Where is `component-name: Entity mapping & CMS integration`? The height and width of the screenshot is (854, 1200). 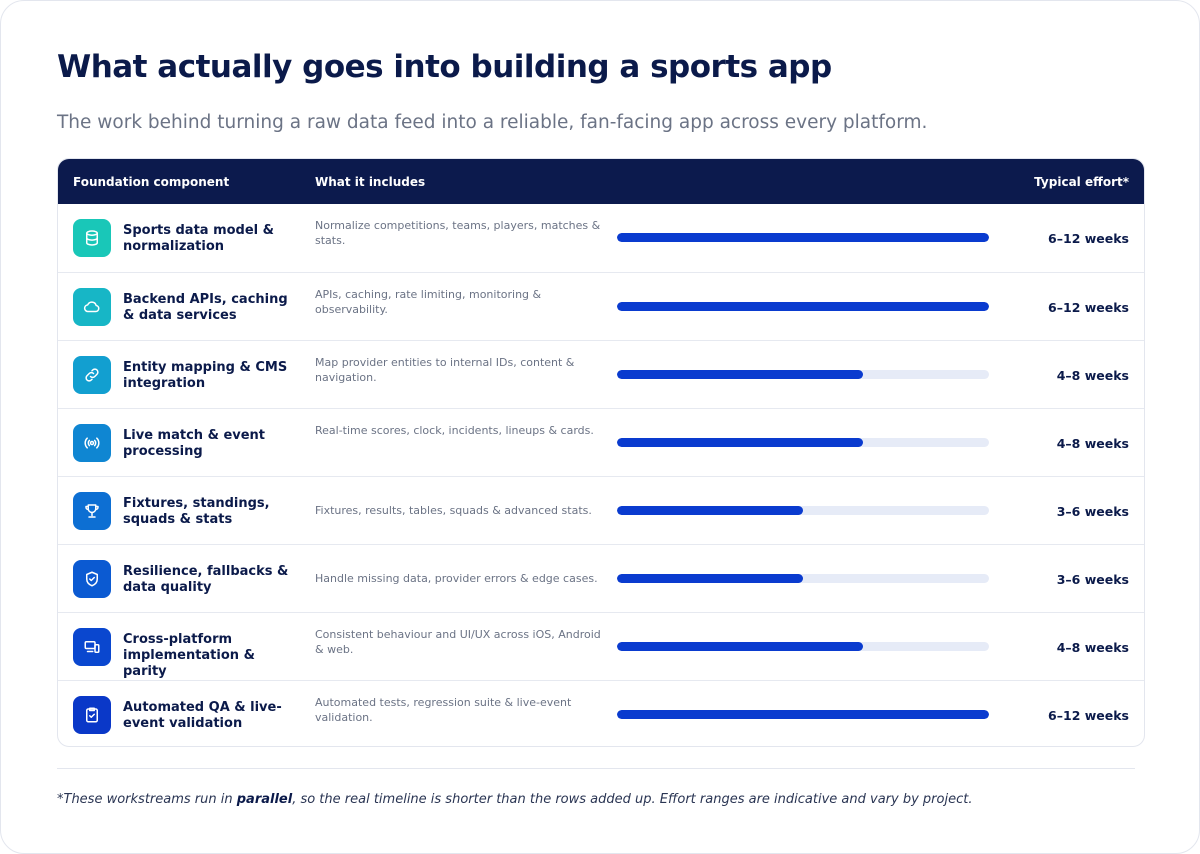
component-name: Entity mapping & CMS integration is located at coordinates (205, 375).